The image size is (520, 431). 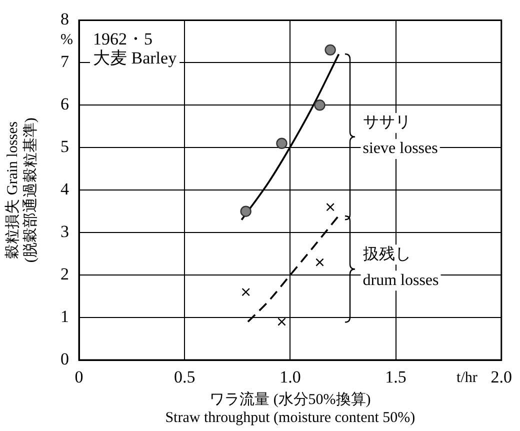 What do you see at coordinates (64, 316) in the screenshot?
I see `y-tick-label: 1` at bounding box center [64, 316].